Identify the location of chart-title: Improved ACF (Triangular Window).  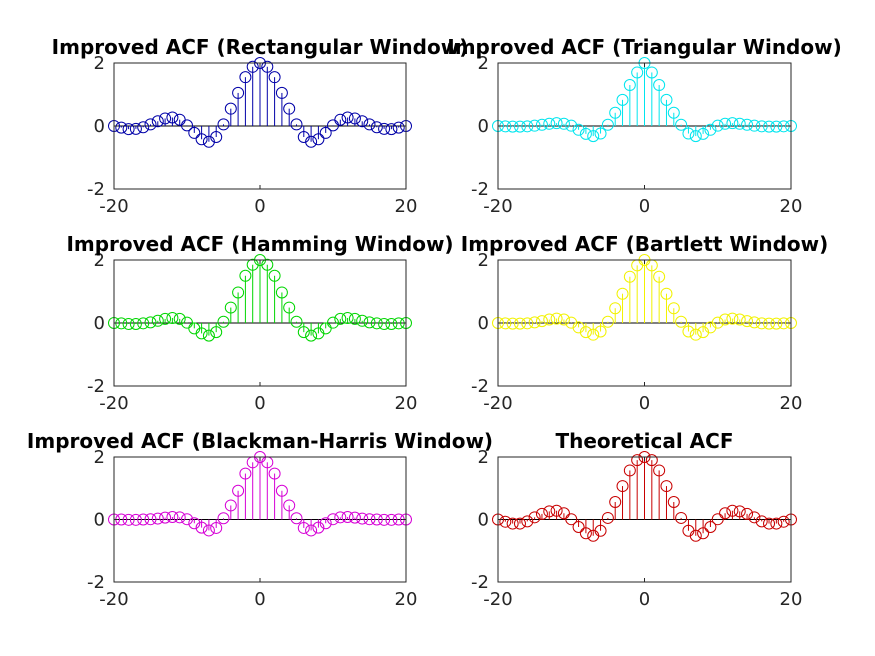
(644, 47).